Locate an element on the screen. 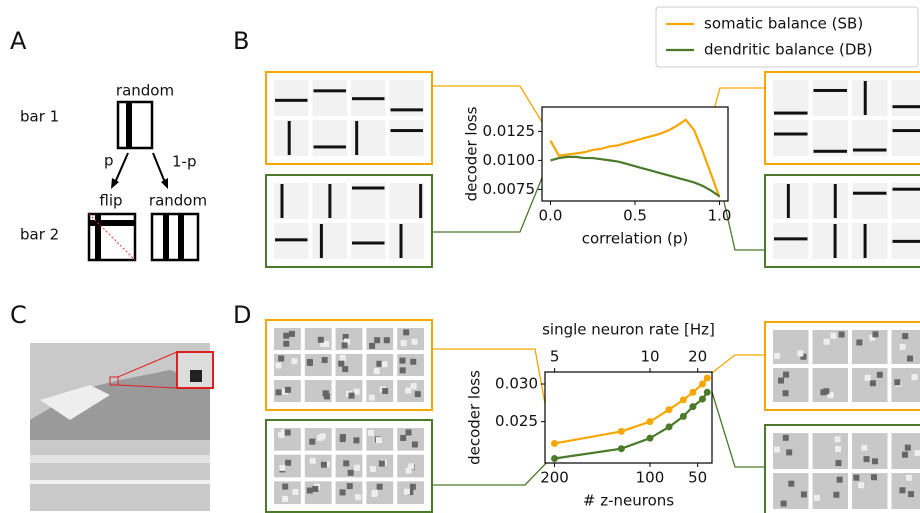  x-tick-label: 50 is located at coordinates (697, 478).